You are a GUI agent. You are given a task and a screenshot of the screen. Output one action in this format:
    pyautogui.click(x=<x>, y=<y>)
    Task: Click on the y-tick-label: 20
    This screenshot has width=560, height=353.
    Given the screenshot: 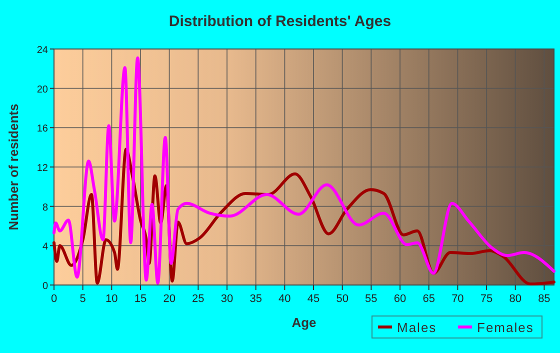 What is the action you would take?
    pyautogui.click(x=42, y=90)
    